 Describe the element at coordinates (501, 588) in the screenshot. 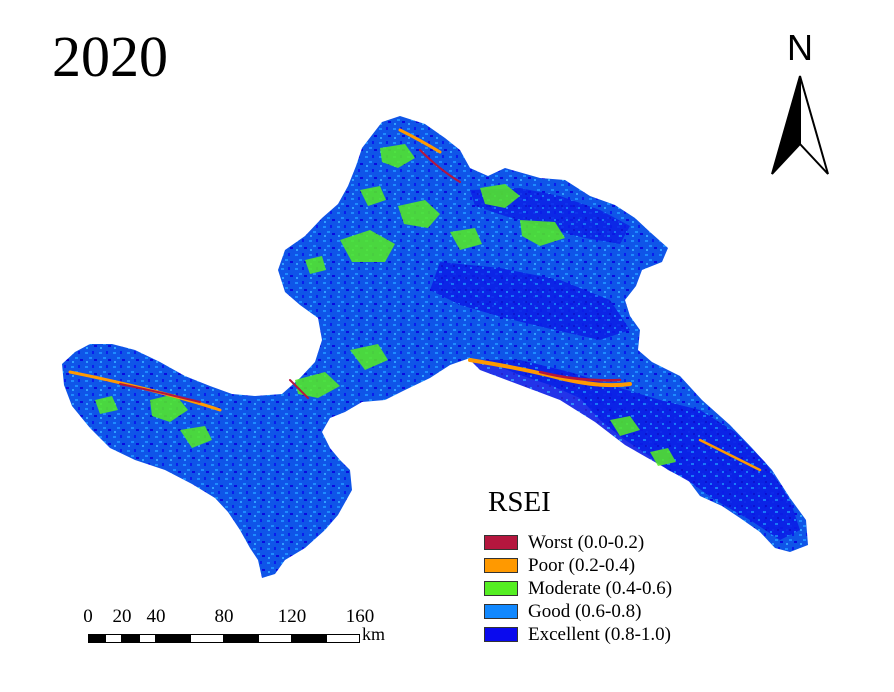

I see `legend-swatch-moderate` at that location.